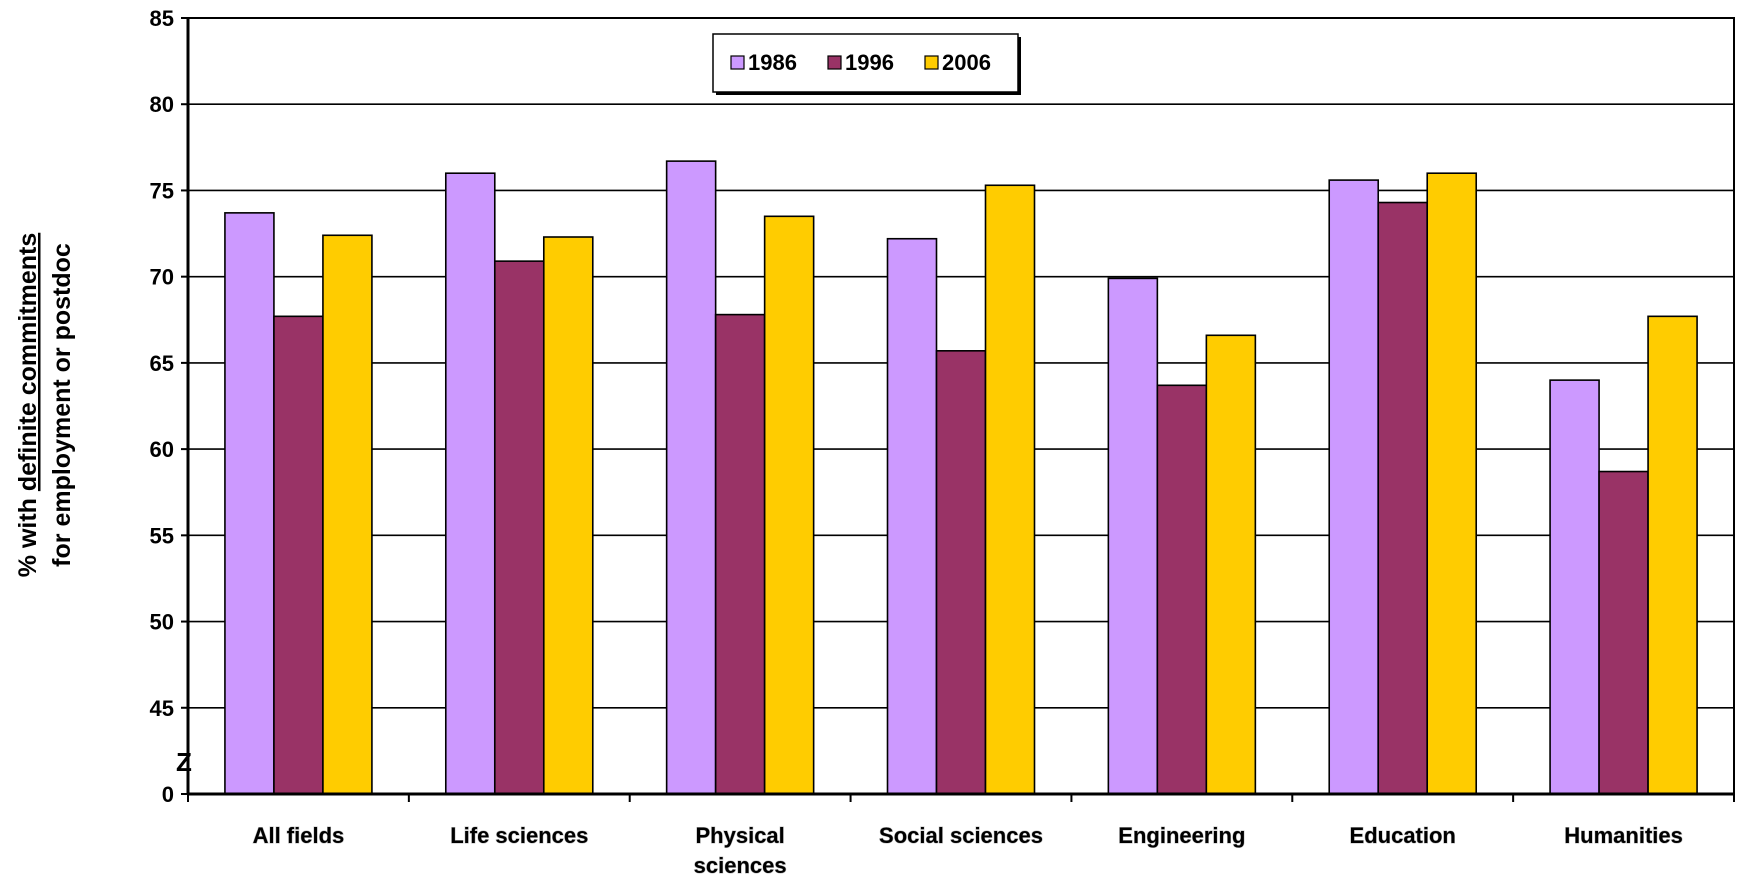 The width and height of the screenshot is (1738, 878). Describe the element at coordinates (299, 835) in the screenshot. I see `x-category-label: All fields` at that location.